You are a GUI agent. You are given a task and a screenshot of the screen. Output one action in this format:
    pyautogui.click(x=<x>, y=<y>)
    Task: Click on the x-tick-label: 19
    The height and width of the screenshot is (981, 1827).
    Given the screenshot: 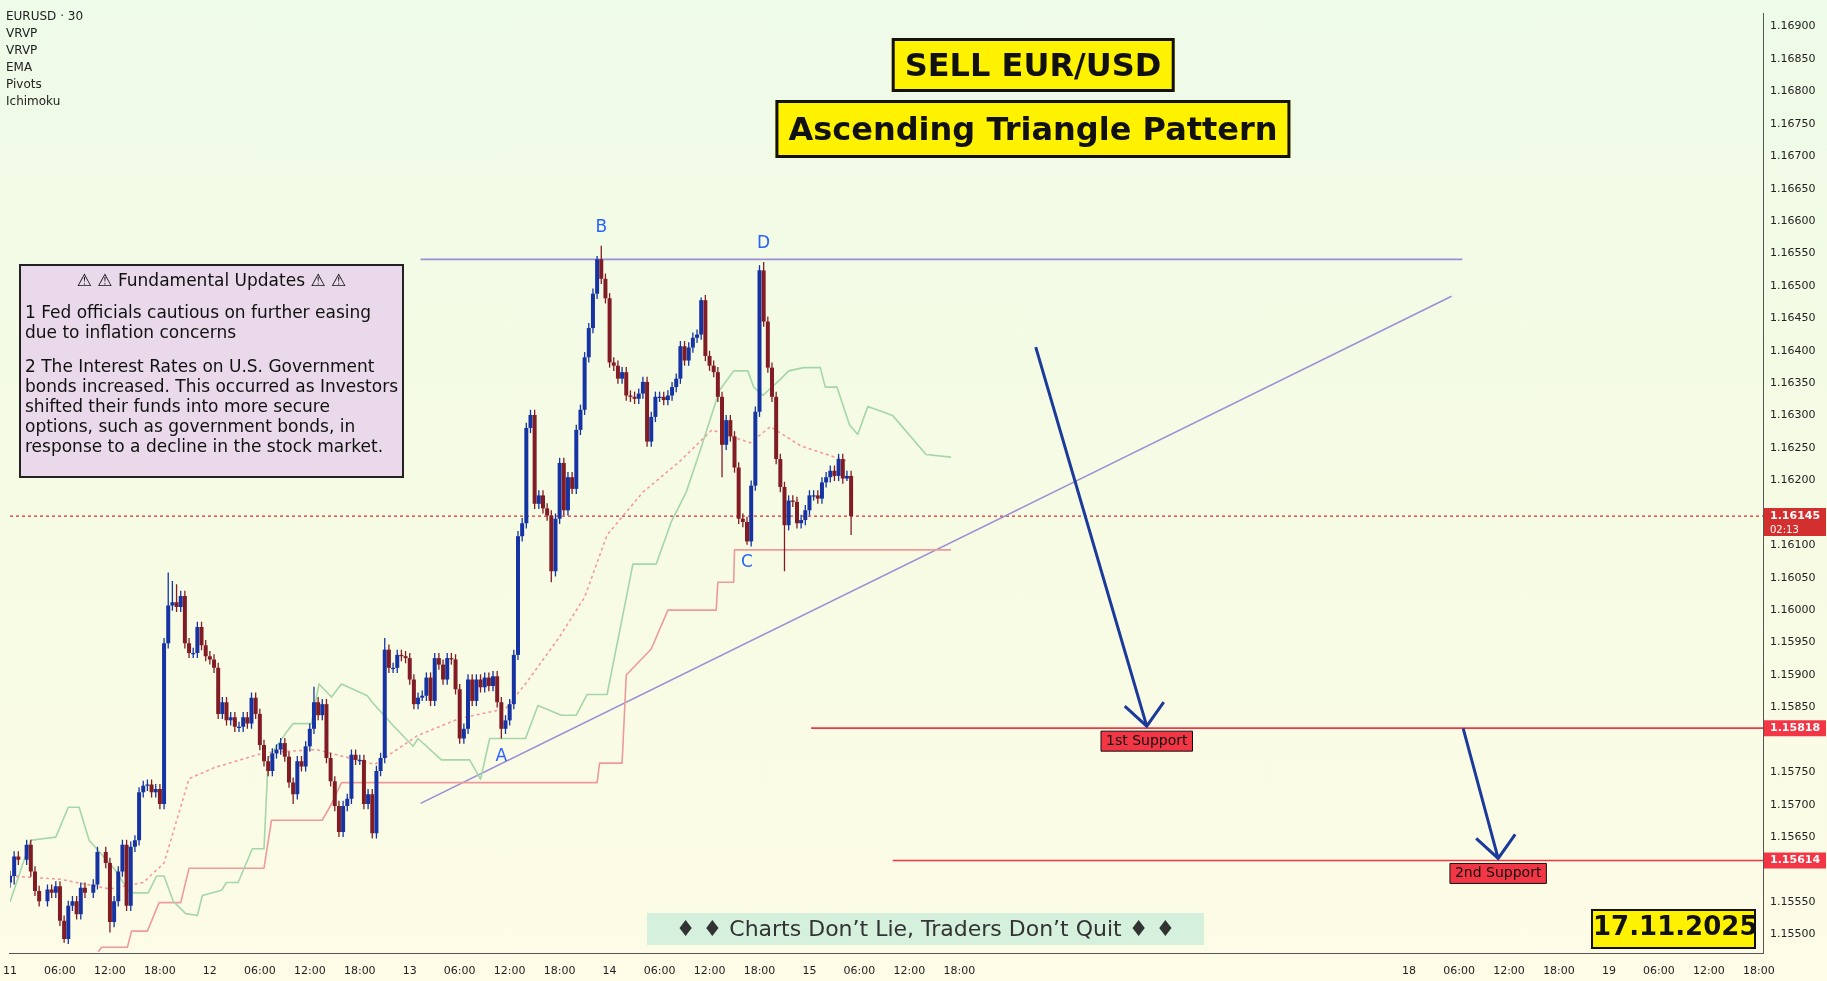 What is the action you would take?
    pyautogui.click(x=1608, y=971)
    